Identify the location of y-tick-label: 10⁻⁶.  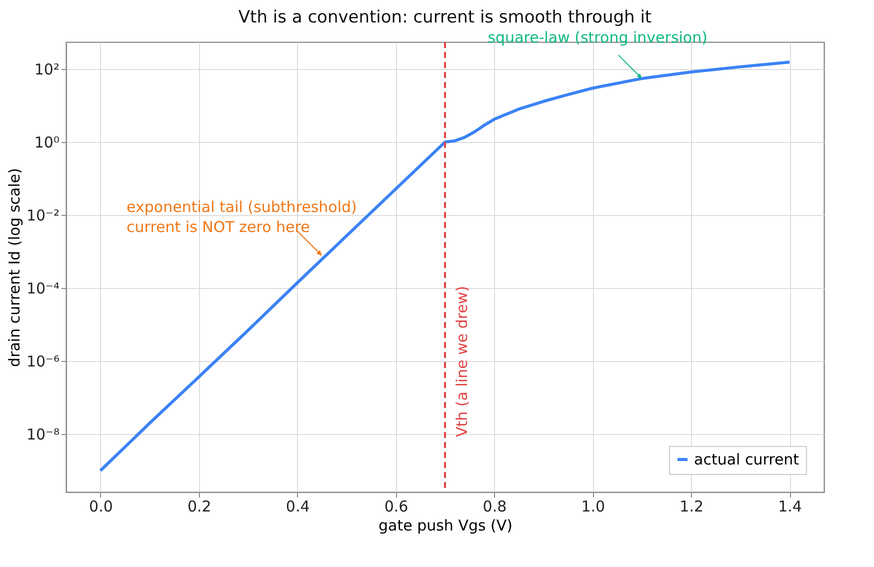
(43, 361).